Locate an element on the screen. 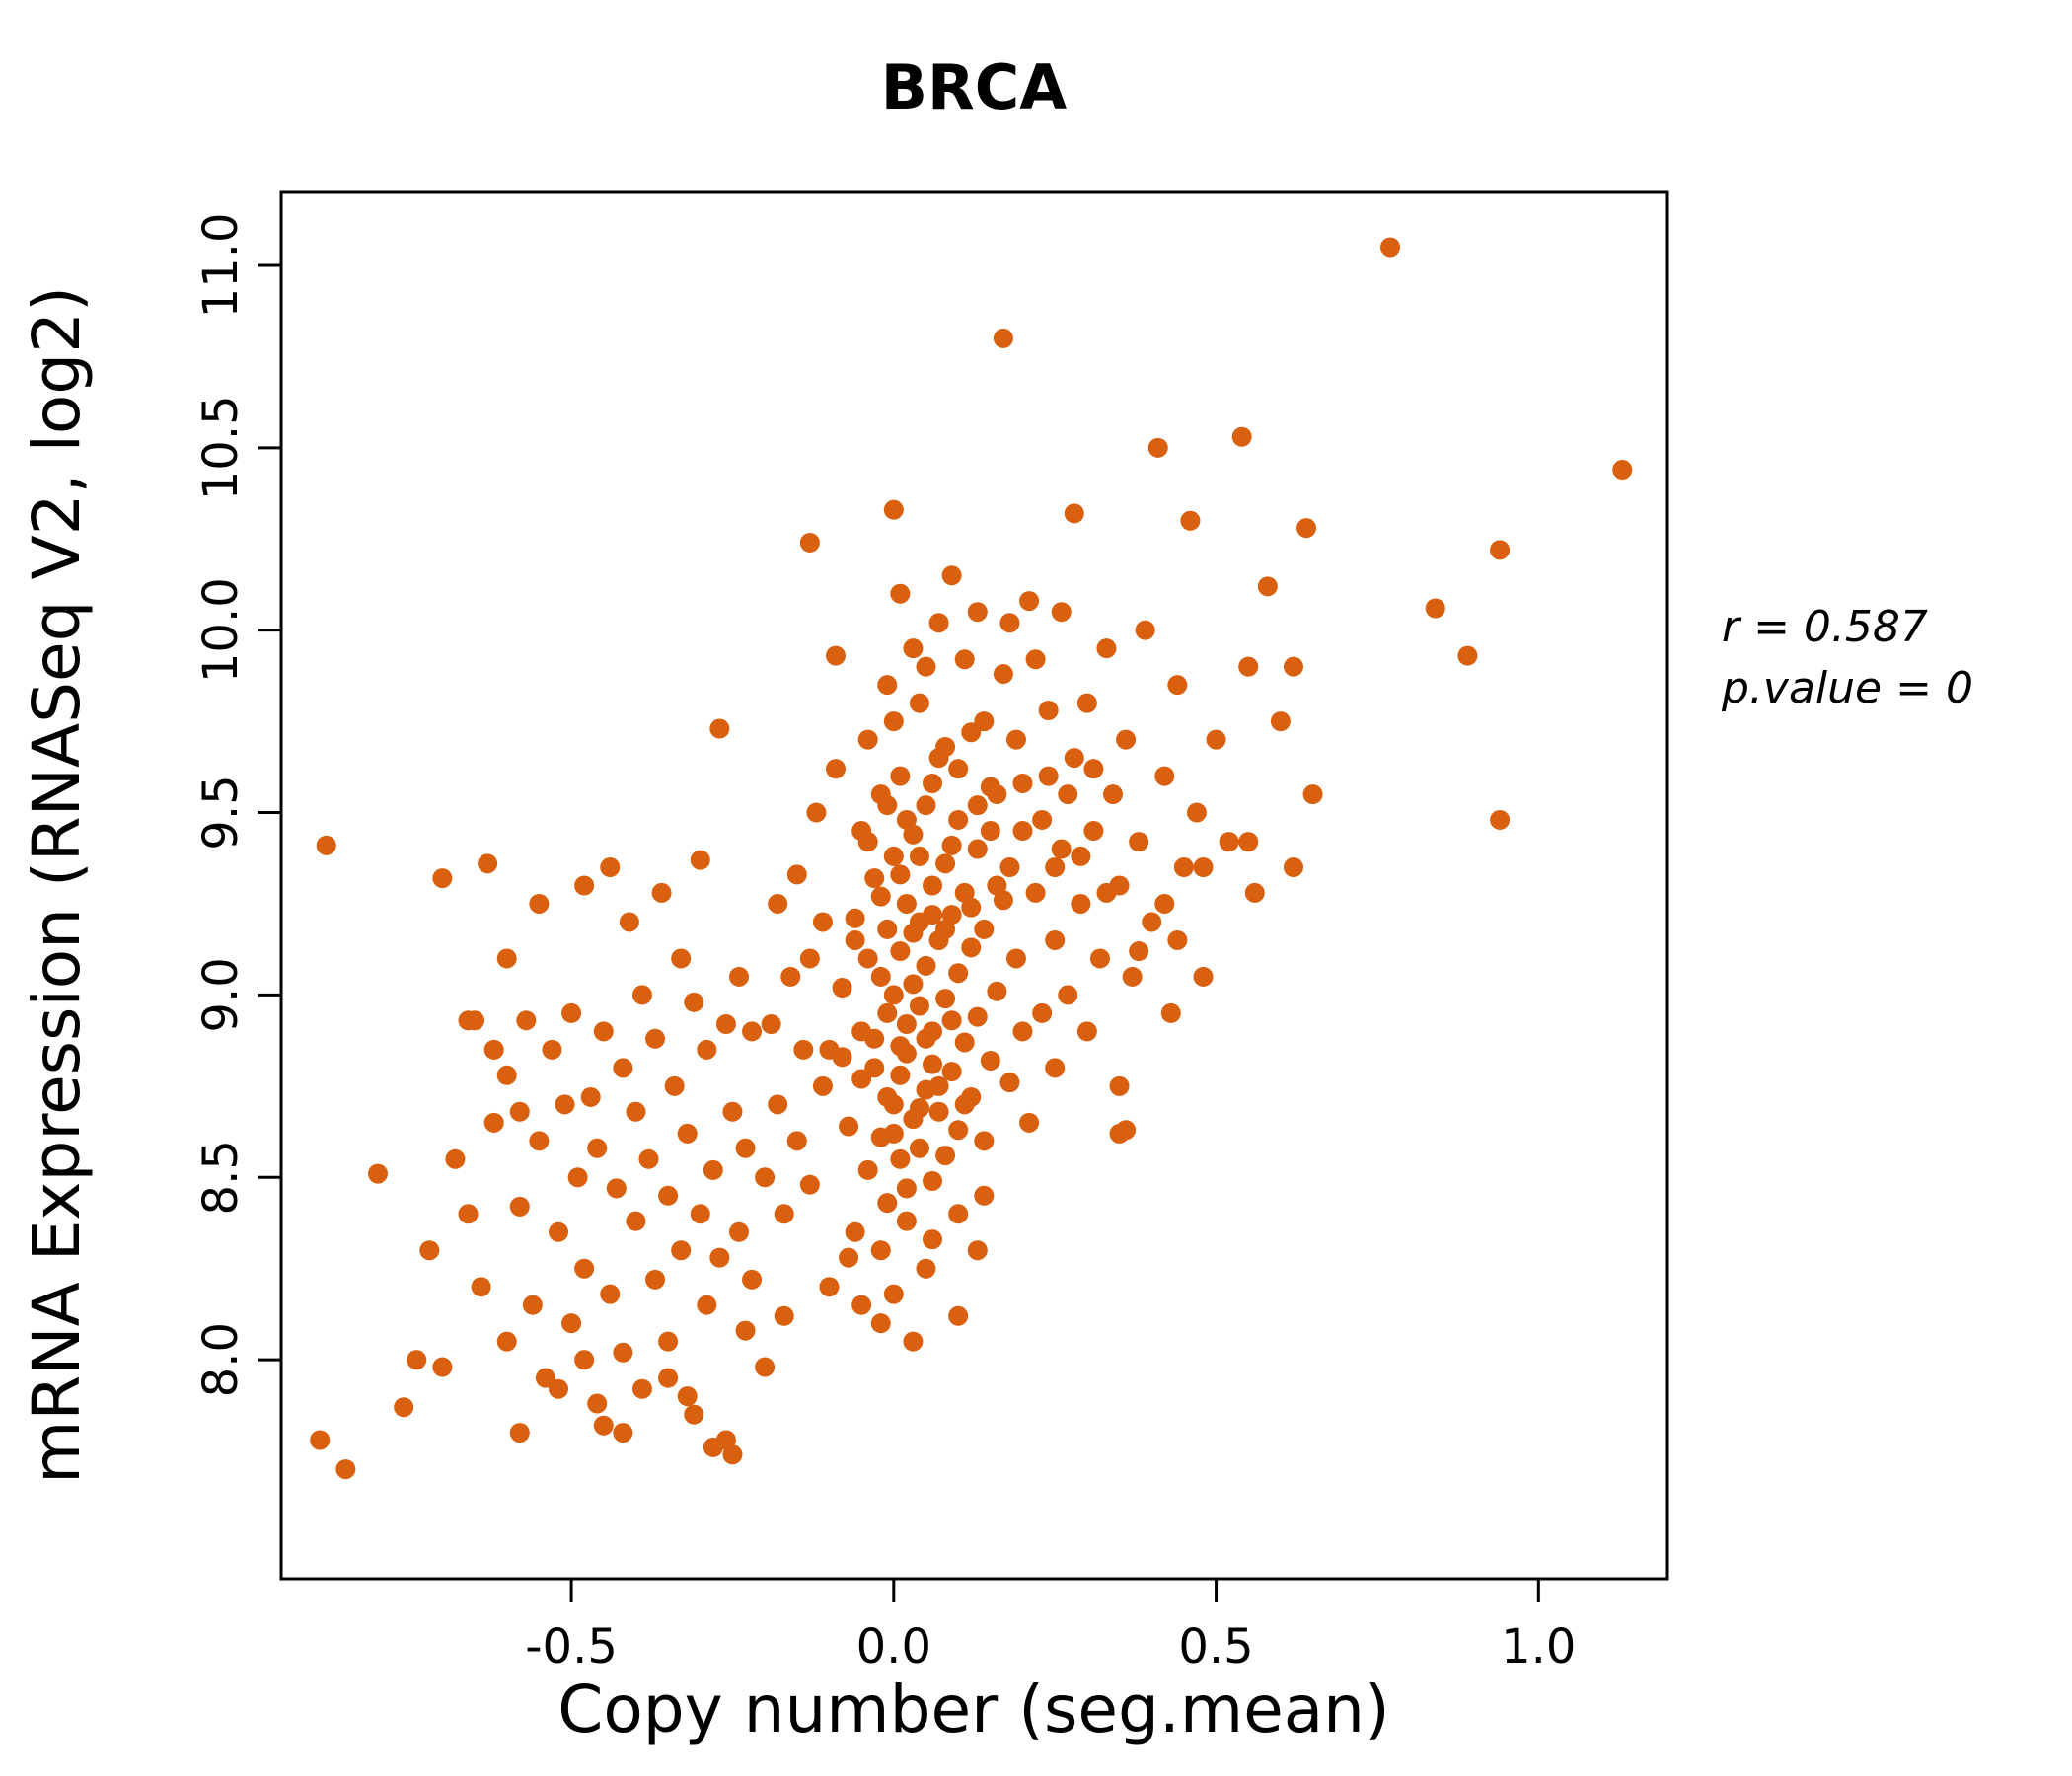  y-axis-ticks: 8.0 8.5 9.0 9.5 10.0 10.5 11.0 is located at coordinates (237, 805).